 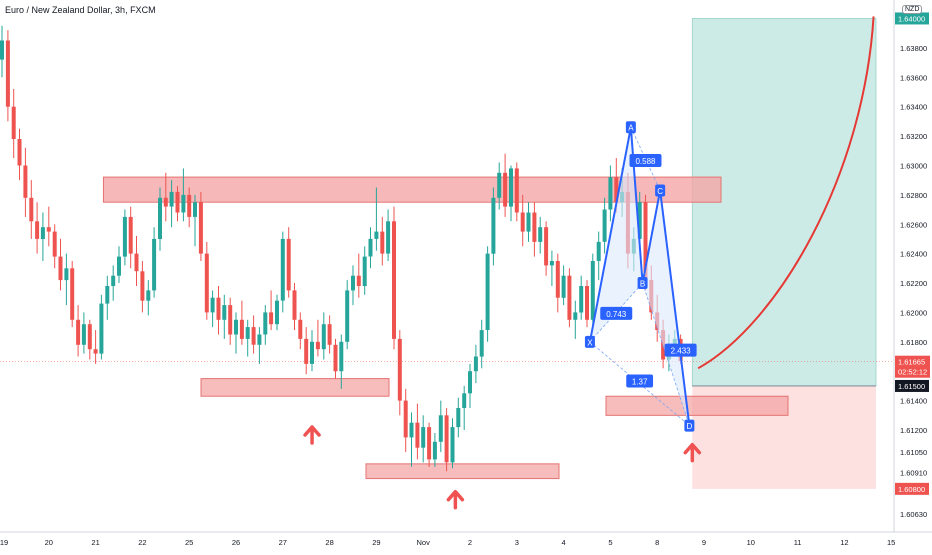 What do you see at coordinates (913, 283) in the screenshot?
I see `price-tick: 1.62200` at bounding box center [913, 283].